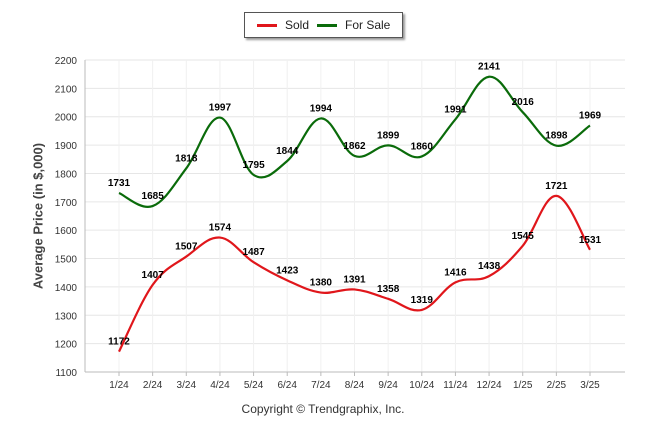 The image size is (646, 434). What do you see at coordinates (66, 373) in the screenshot?
I see `y-tick-label: 1100` at bounding box center [66, 373].